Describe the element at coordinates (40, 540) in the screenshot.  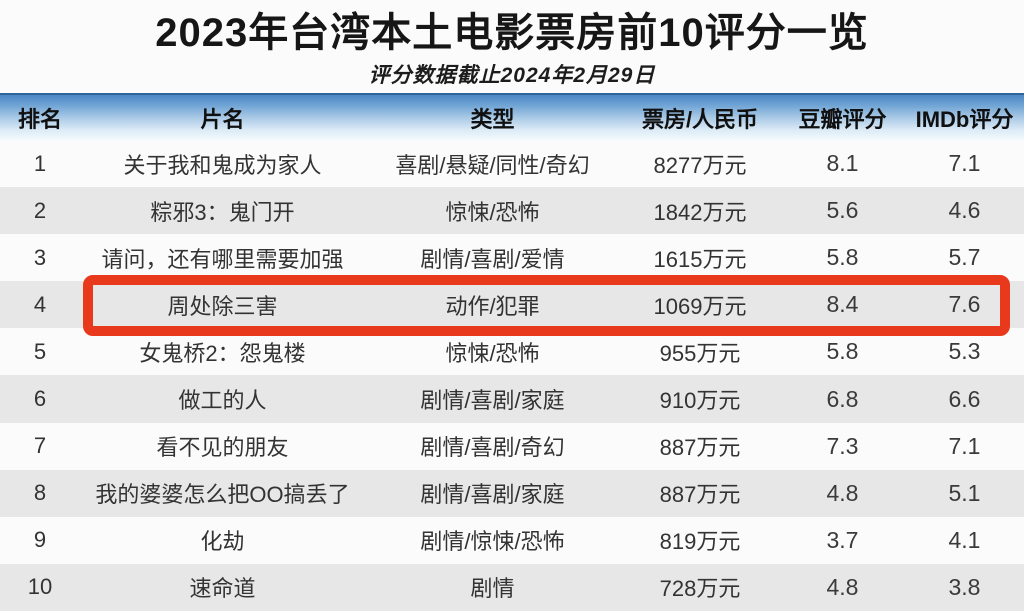
I see `cell-rank: 9` at that location.